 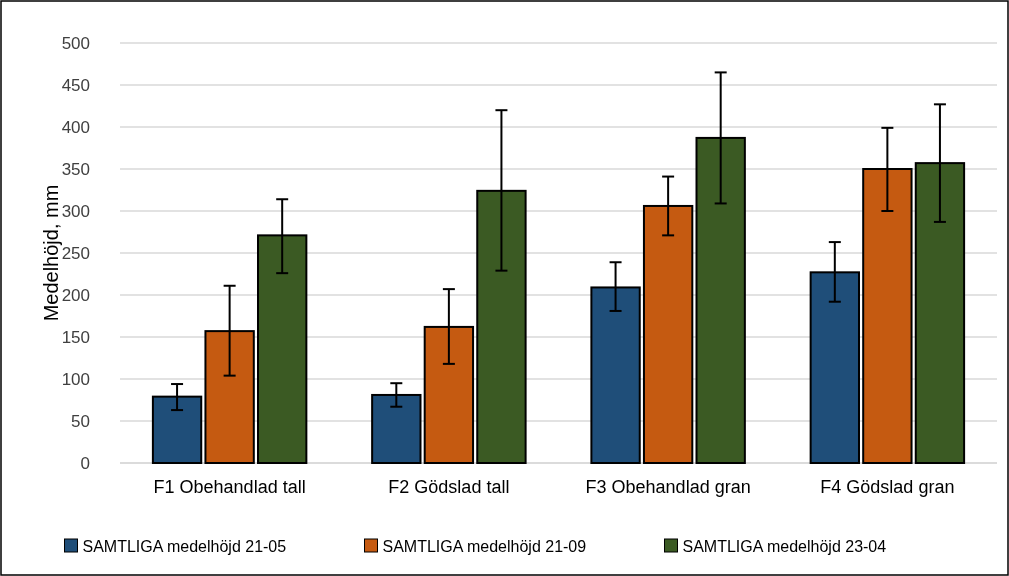 I want to click on x-tick-label: F1 Obehandlad tall, so click(x=229, y=487).